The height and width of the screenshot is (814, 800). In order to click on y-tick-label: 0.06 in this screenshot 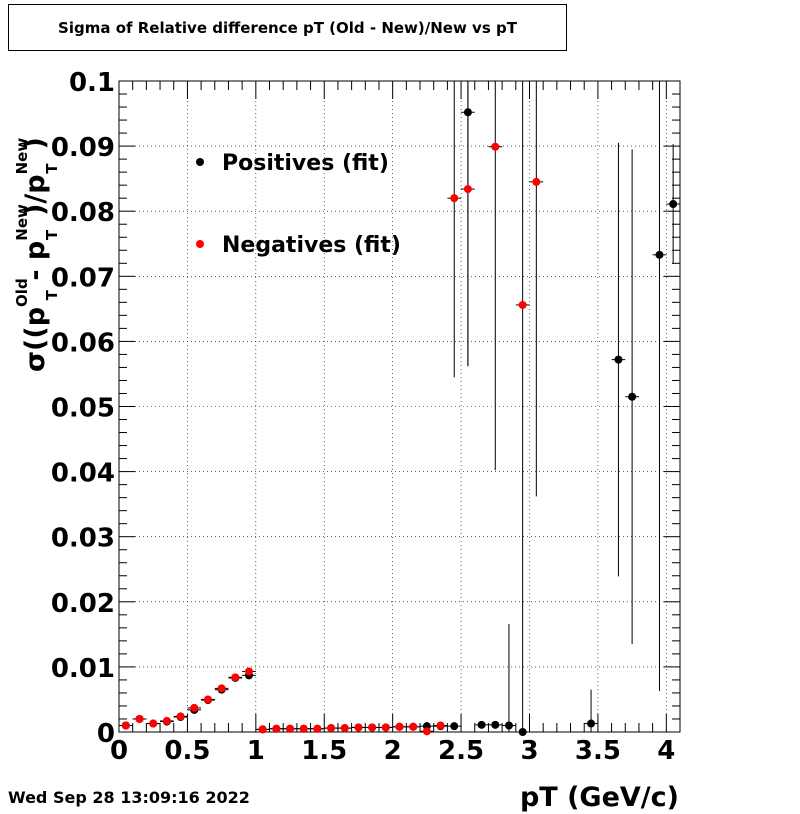, I will do `click(83, 343)`.